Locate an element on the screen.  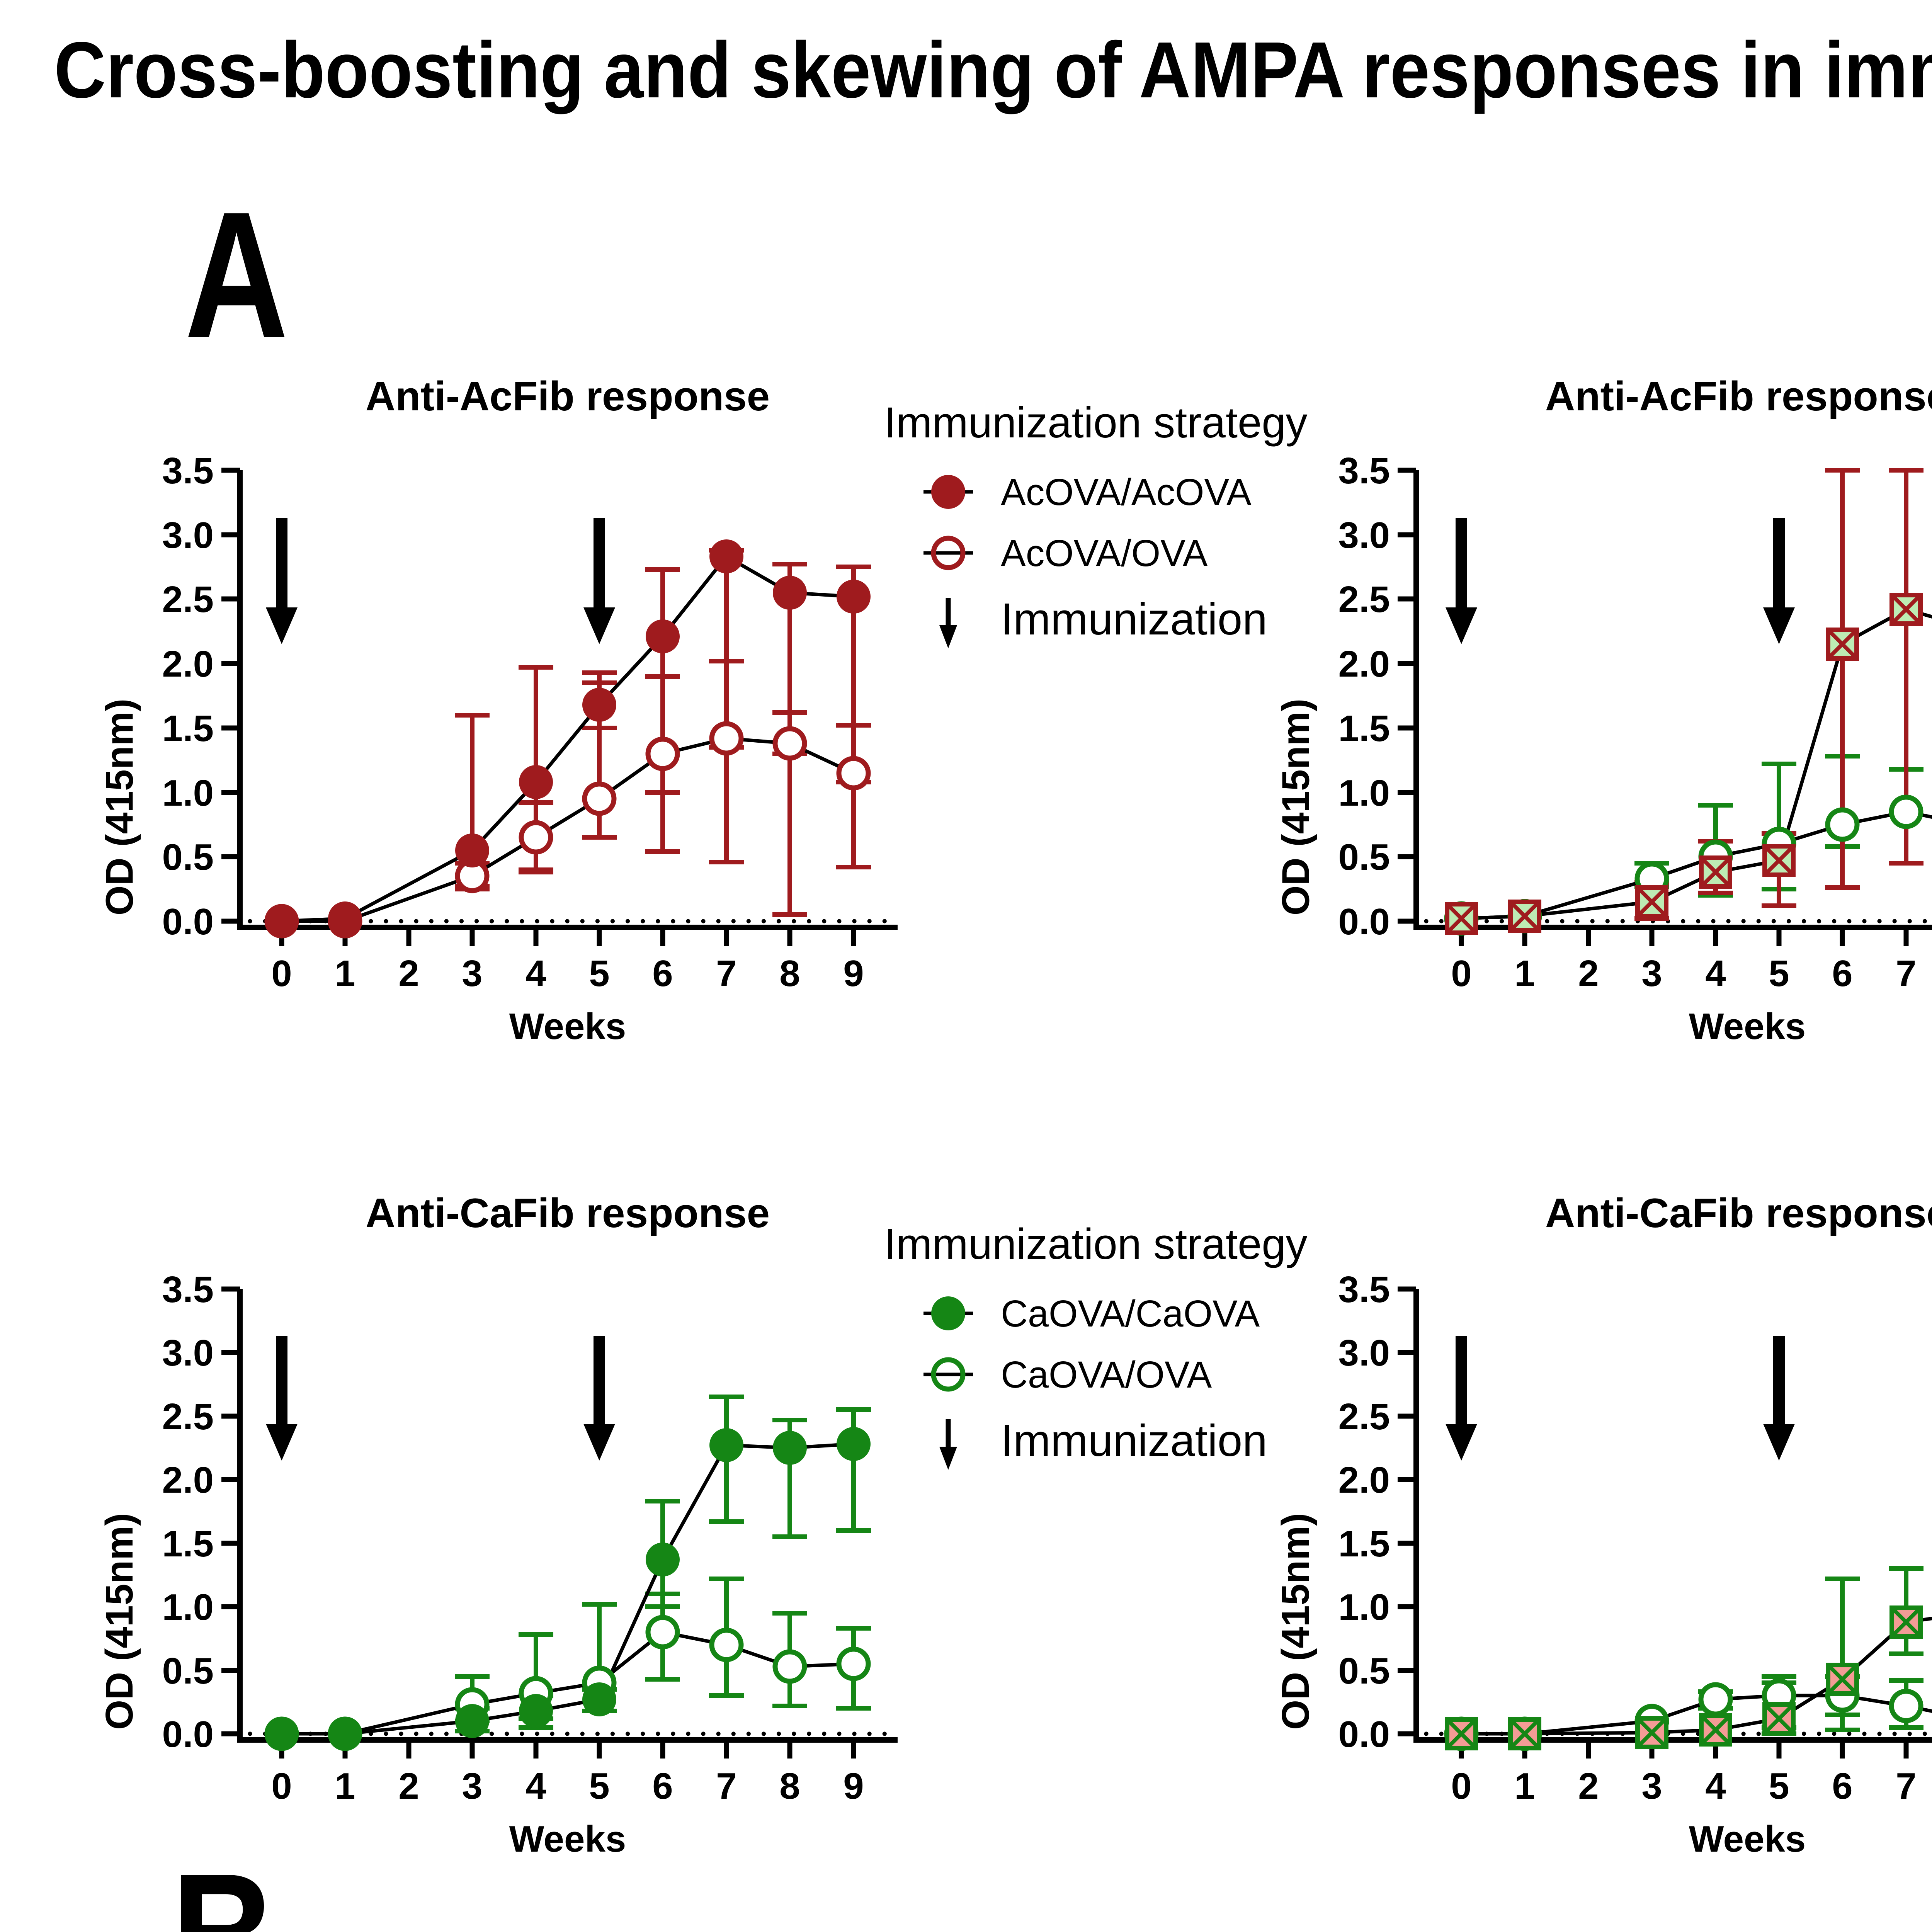
svg-text: CaOVA/CaOVA is located at coordinates (1130, 1314).